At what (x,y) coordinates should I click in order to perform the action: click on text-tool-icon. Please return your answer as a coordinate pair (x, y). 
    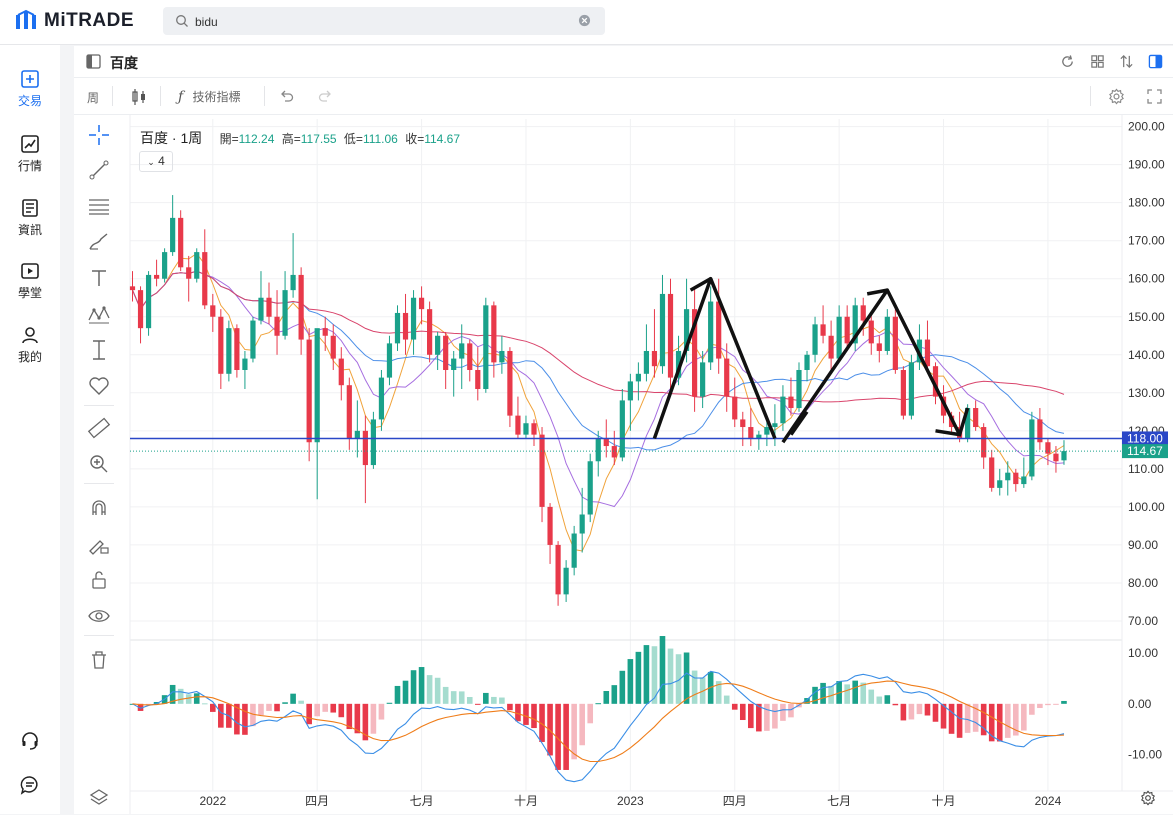
    Looking at the image, I should click on (99, 278).